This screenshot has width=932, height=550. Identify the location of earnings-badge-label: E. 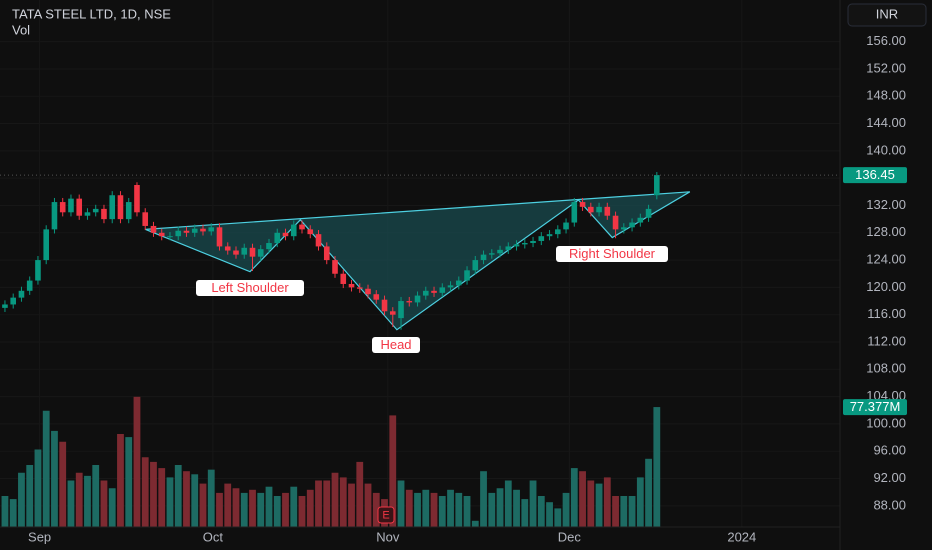
(385, 515).